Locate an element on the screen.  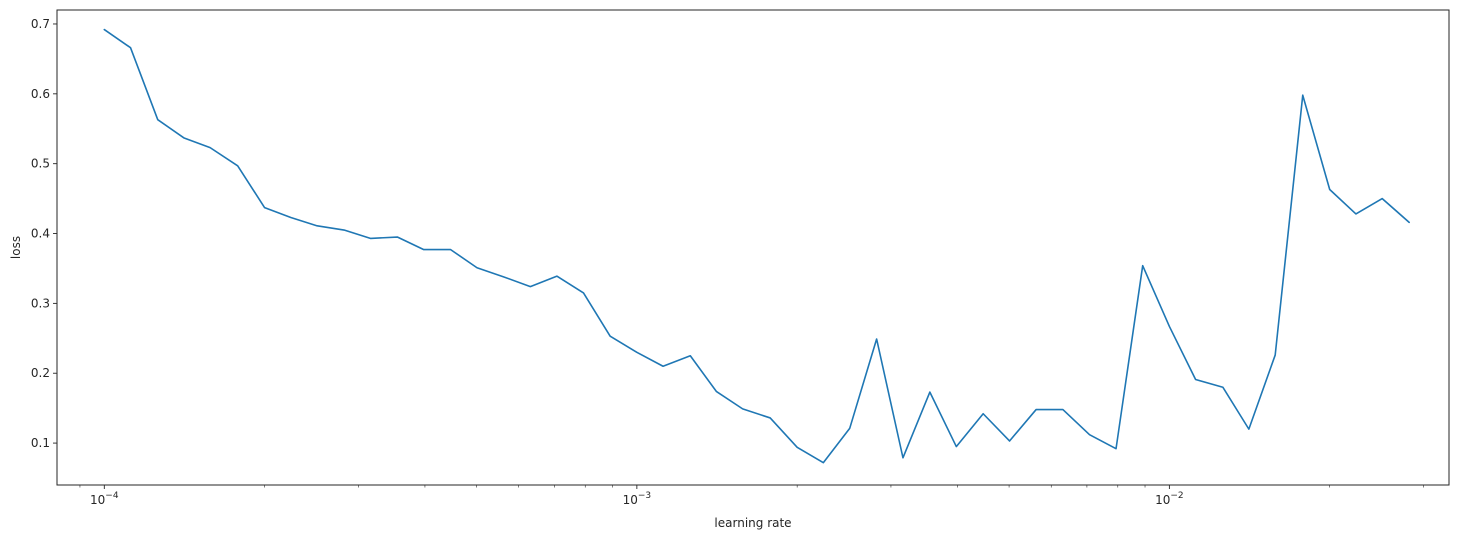
x-tick-label: 10⁻² is located at coordinates (1169, 499).